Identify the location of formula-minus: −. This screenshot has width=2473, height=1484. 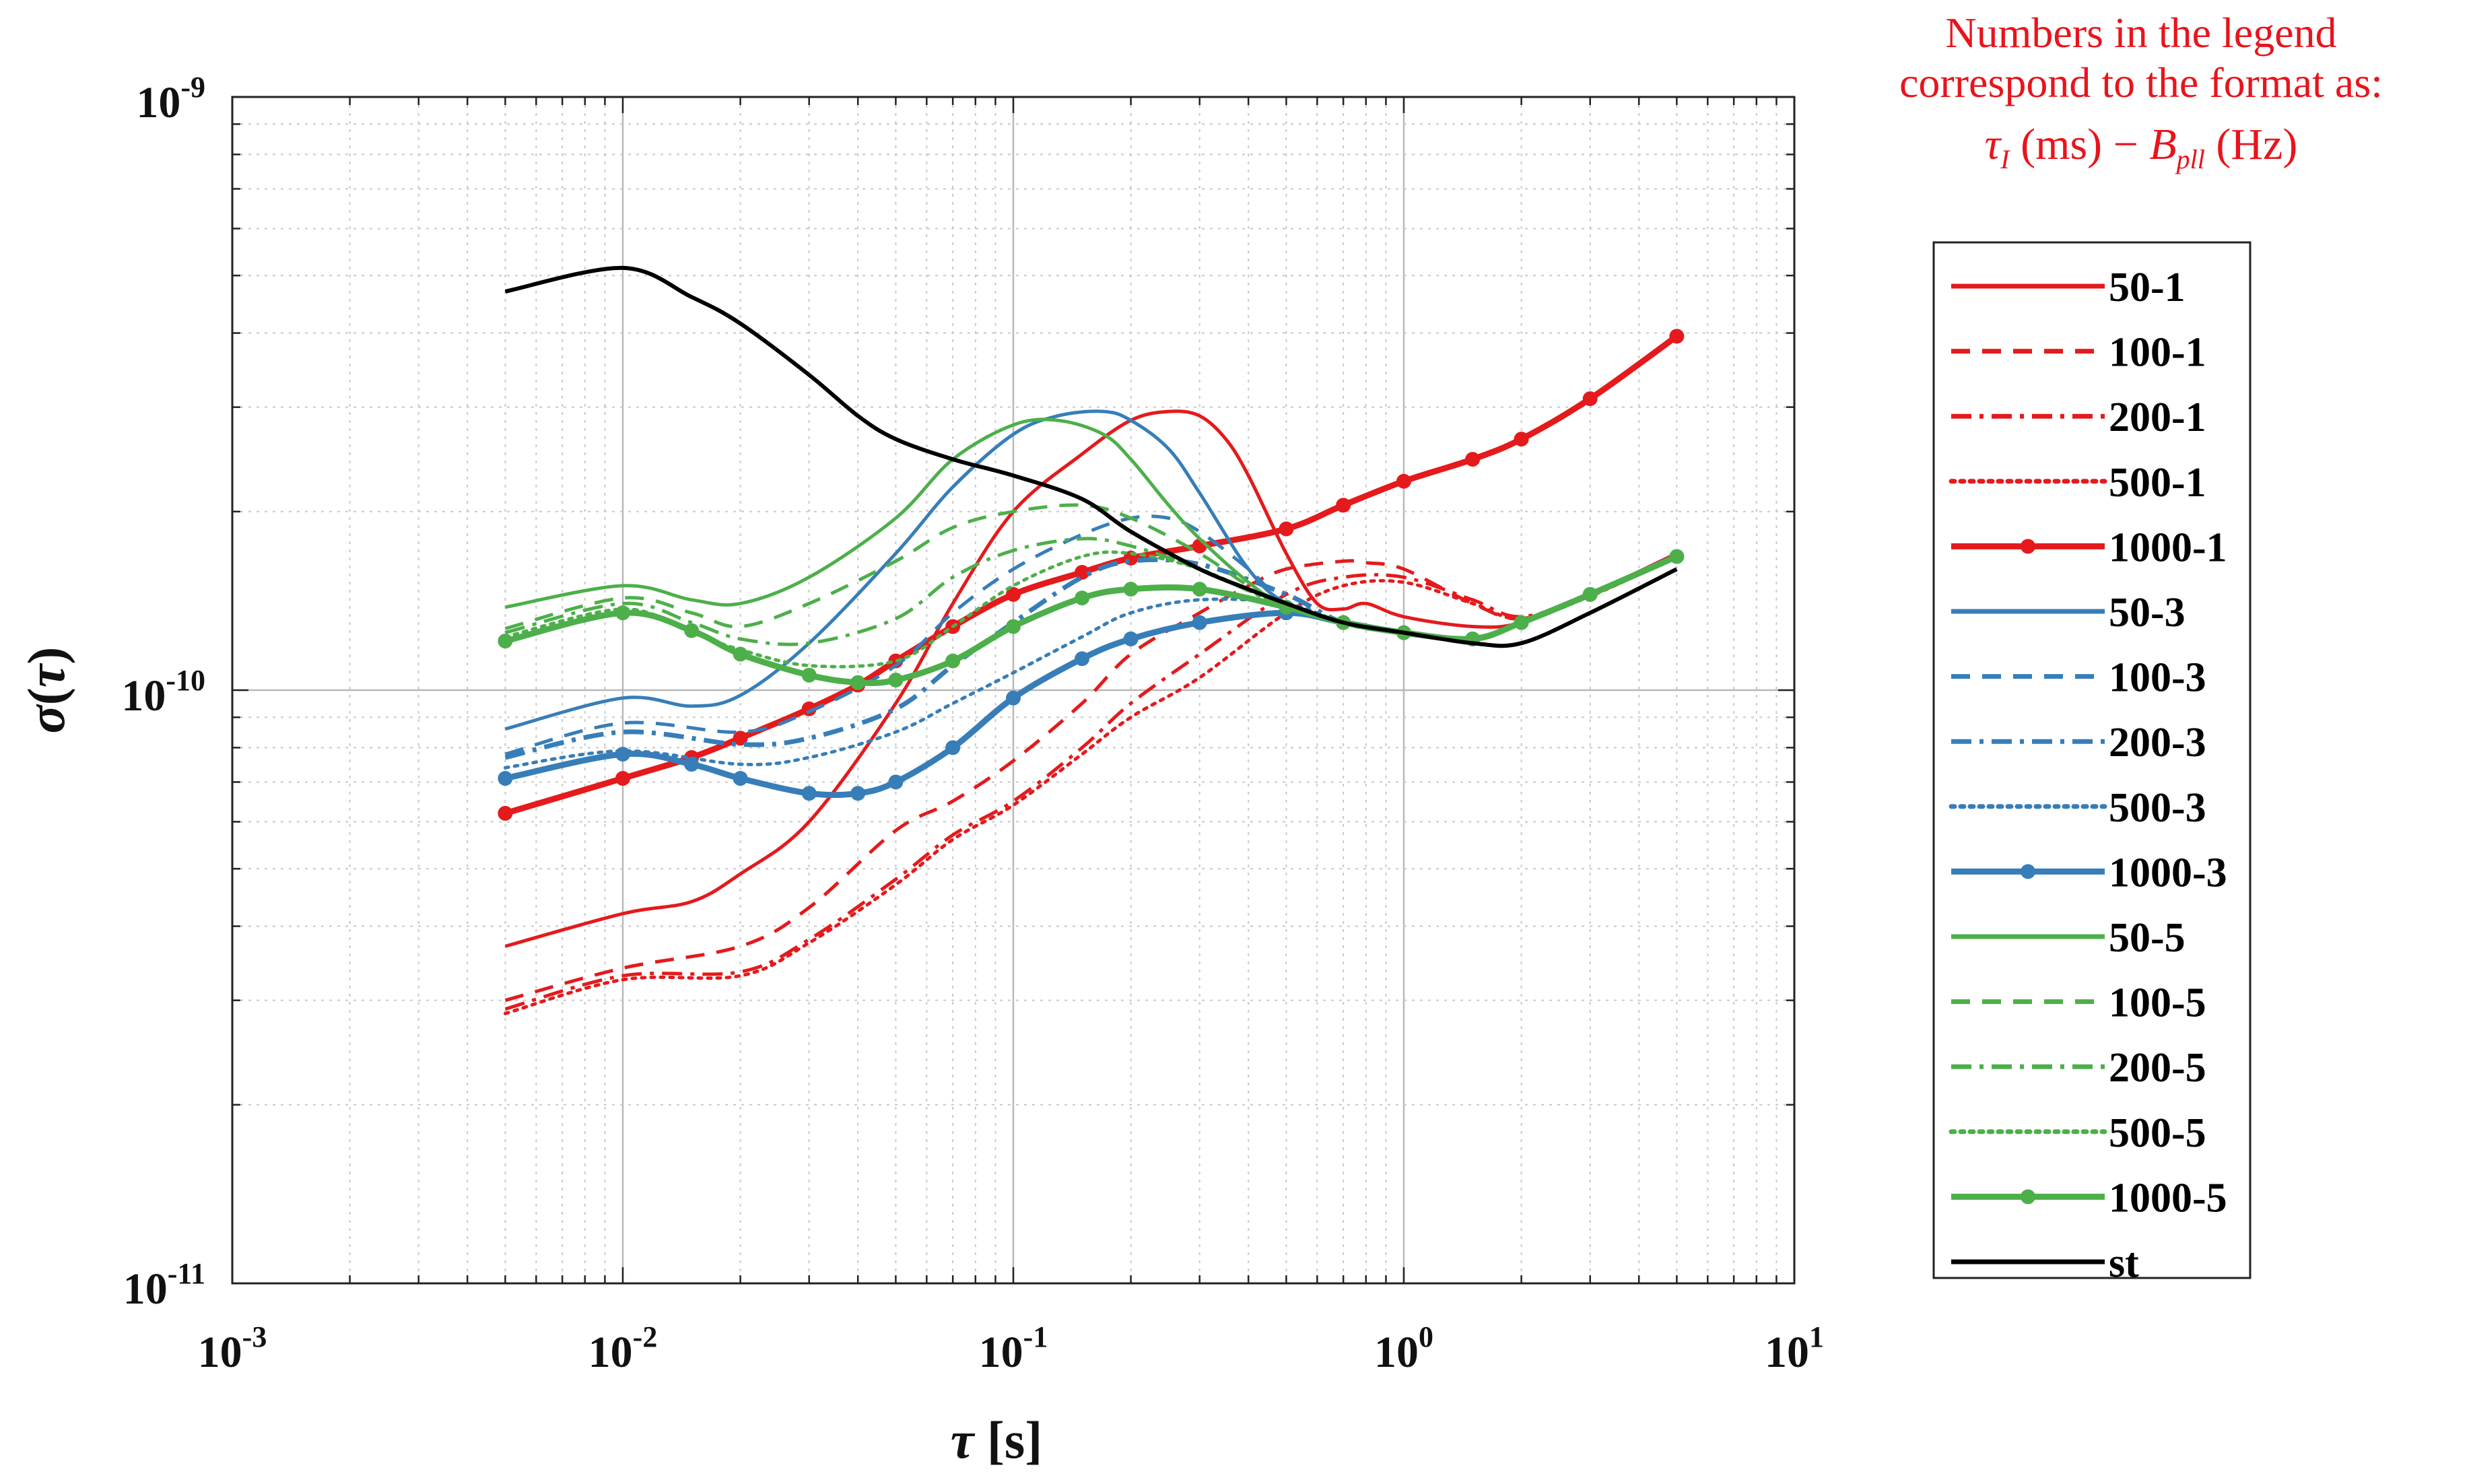
(2125, 144).